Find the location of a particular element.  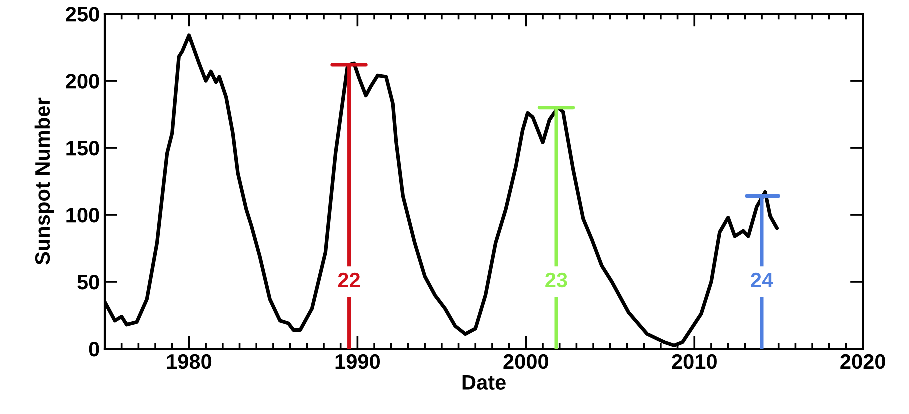

y-tick-label: 50 is located at coordinates (89, 282).